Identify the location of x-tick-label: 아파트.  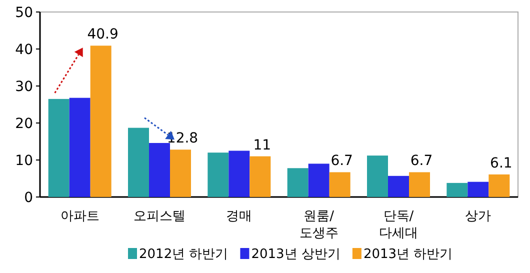
(80, 216).